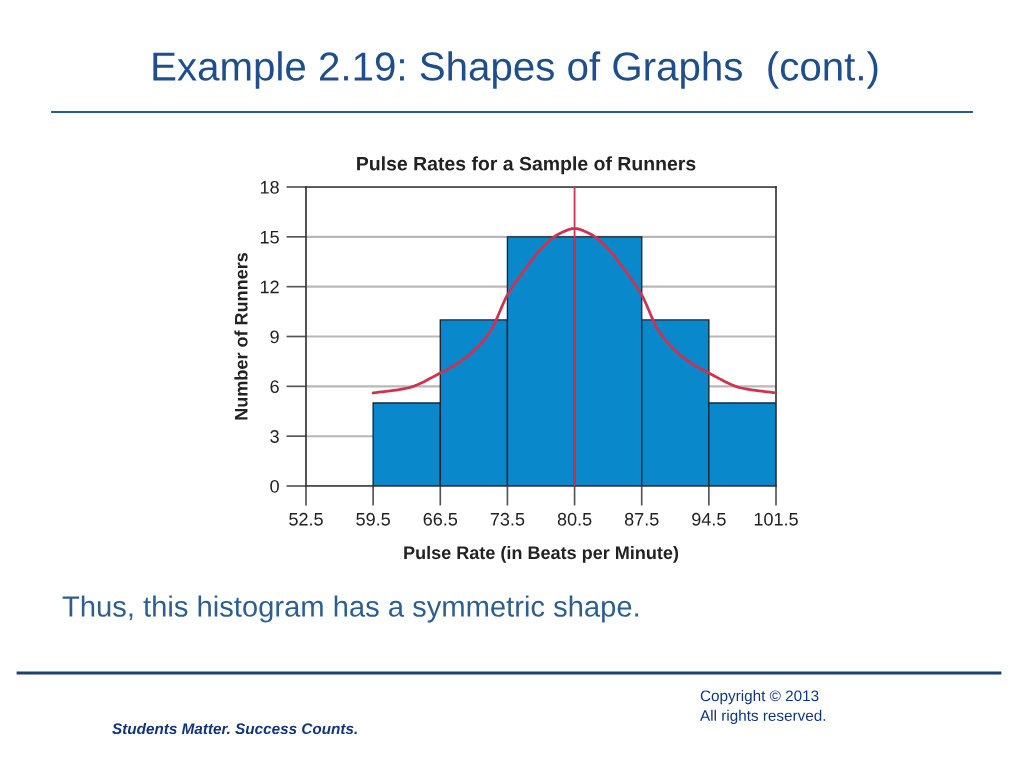 The height and width of the screenshot is (768, 1024). Describe the element at coordinates (269, 237) in the screenshot. I see `y-tick-label: 15` at that location.